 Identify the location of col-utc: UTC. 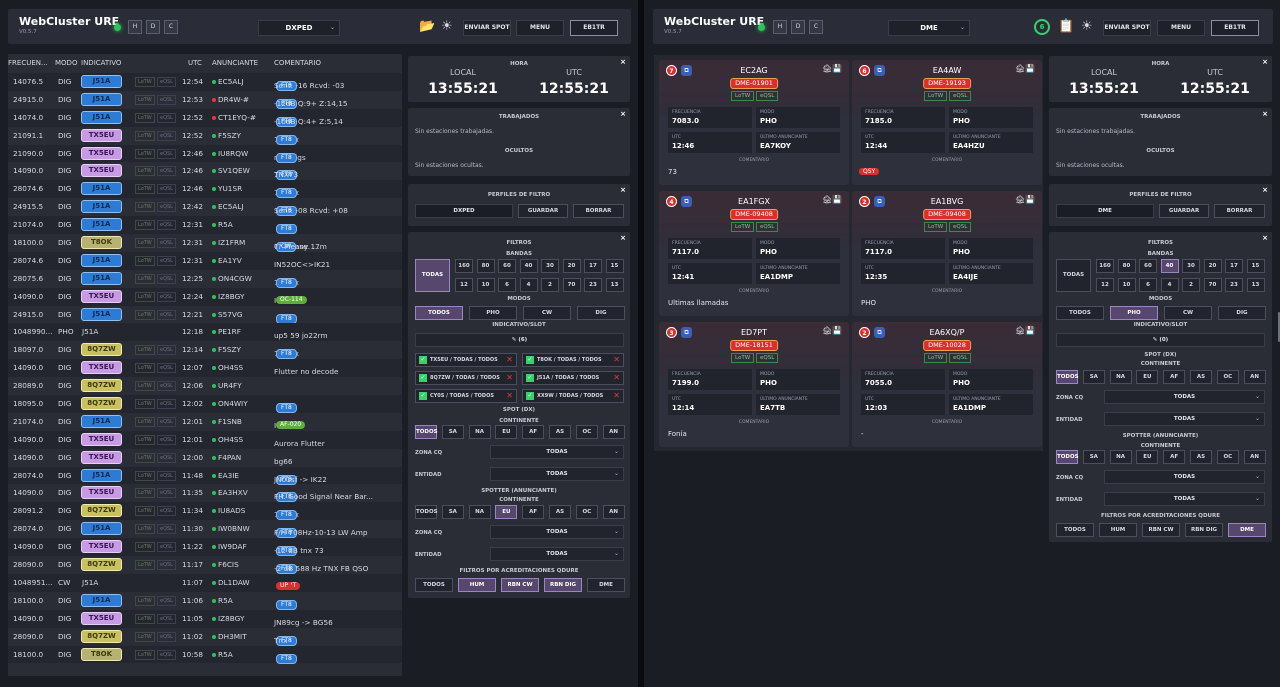
(195, 63).